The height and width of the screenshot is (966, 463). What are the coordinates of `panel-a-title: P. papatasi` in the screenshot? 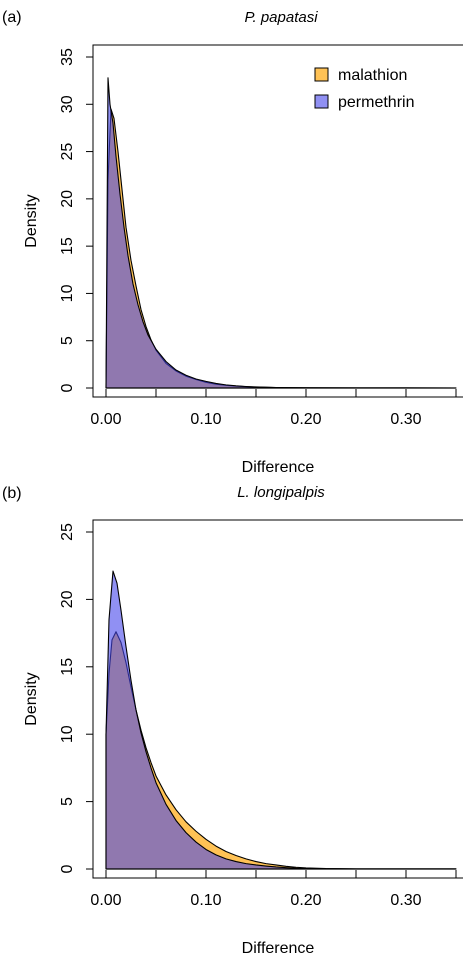 It's located at (281, 17).